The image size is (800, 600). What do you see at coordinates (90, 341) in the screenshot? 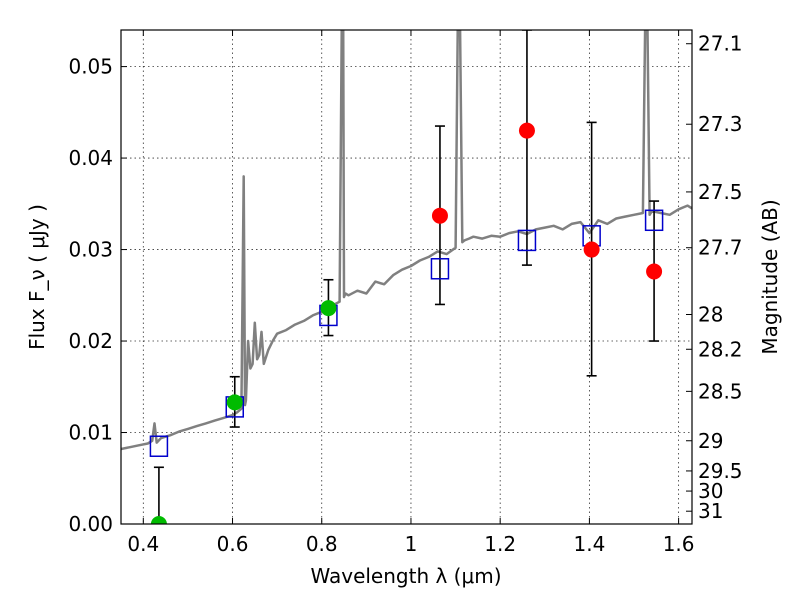
I see `y-tick-label: 0.02` at bounding box center [90, 341].